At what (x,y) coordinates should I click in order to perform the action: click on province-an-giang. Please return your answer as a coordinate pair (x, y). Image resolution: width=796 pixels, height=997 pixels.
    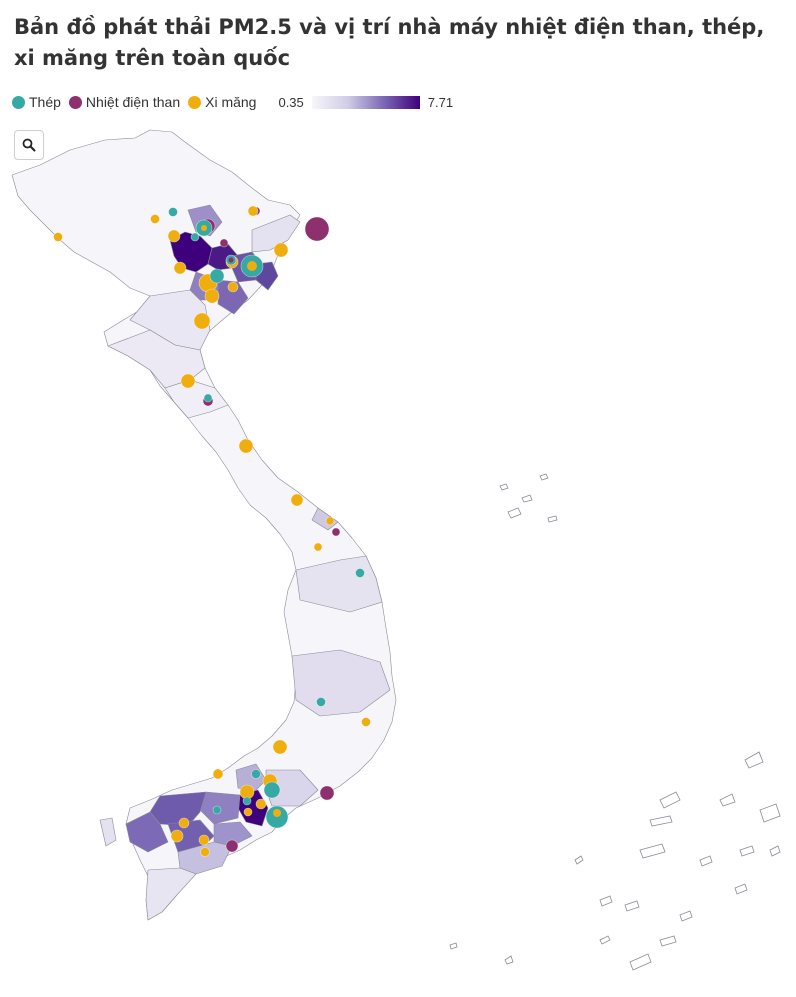
    Looking at the image, I should click on (147, 832).